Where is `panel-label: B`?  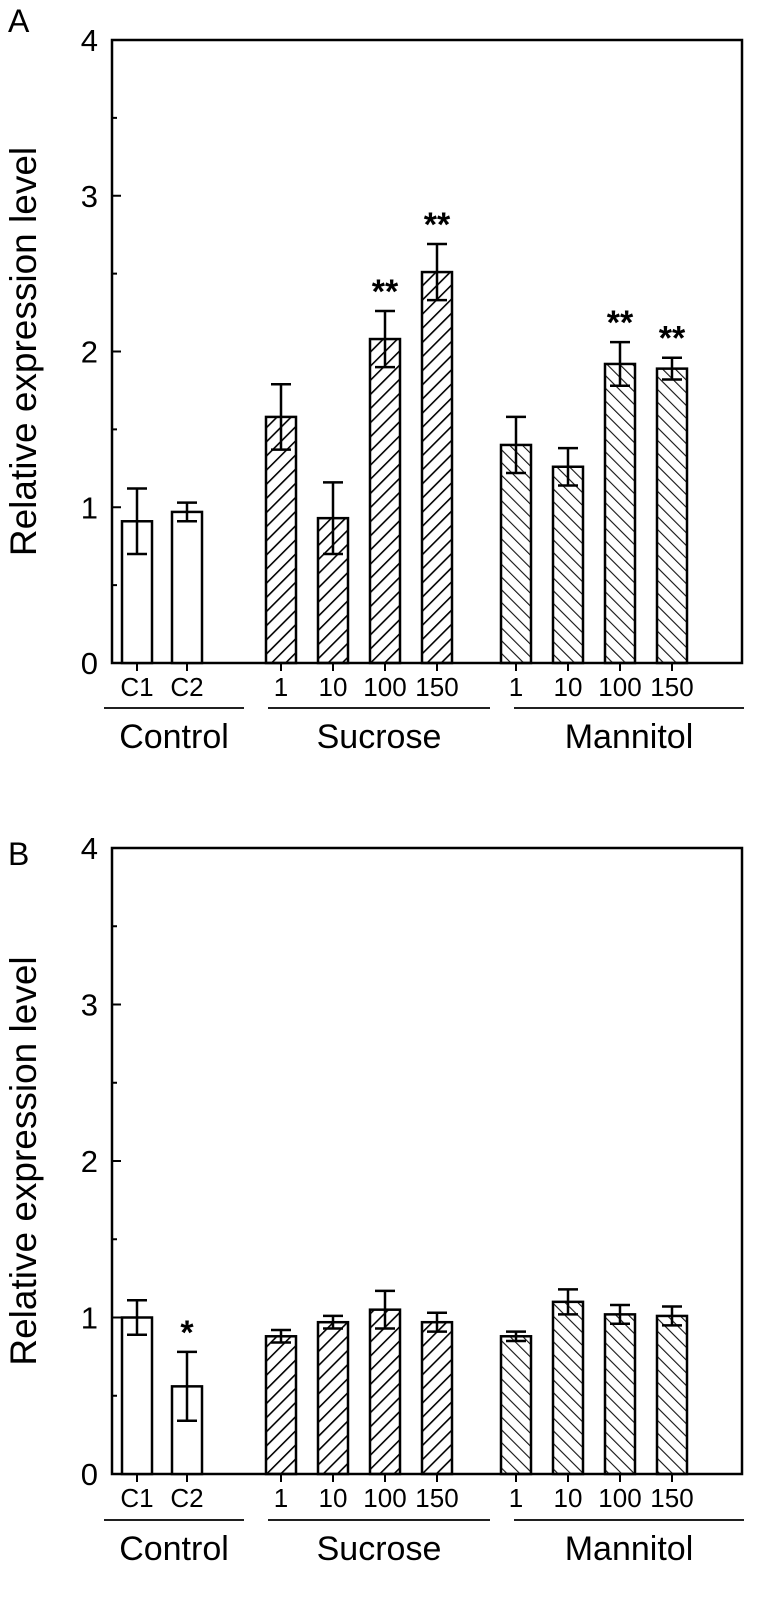 panel-label: B is located at coordinates (18, 854).